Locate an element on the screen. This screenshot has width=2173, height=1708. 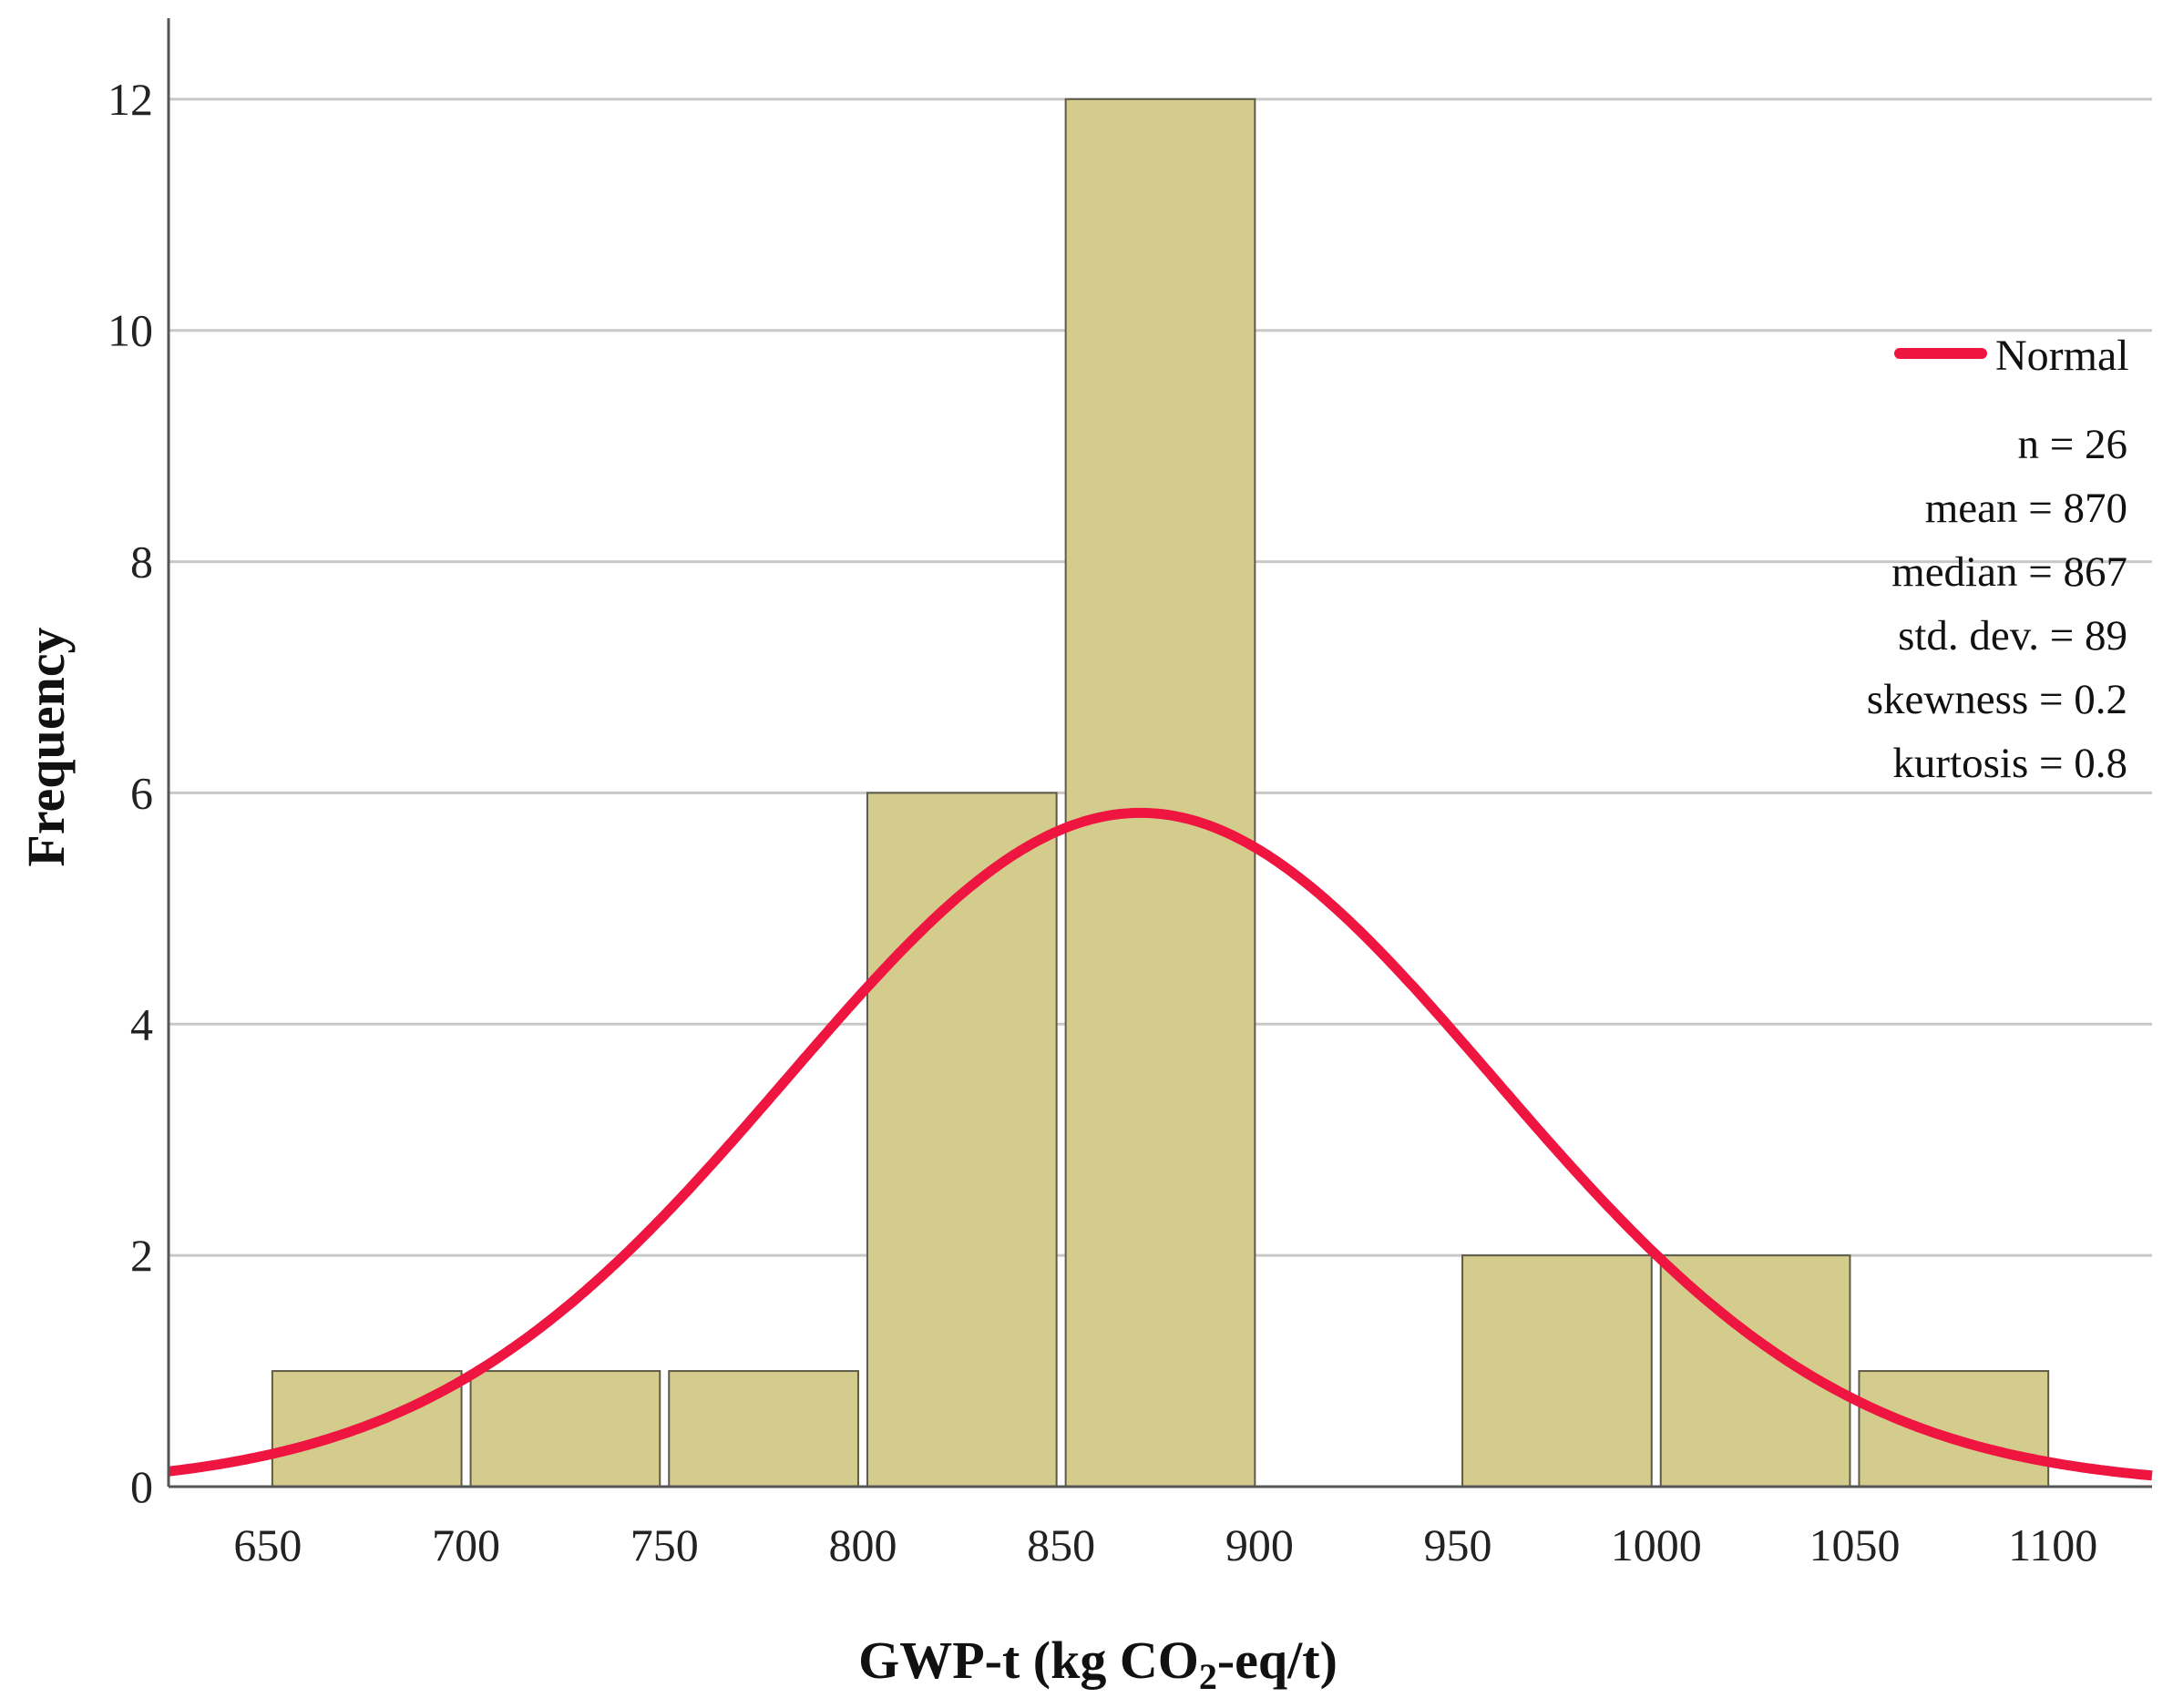
x-tick-labels: 650 700 750 800 850 900 950 1000 1050 1100 is located at coordinates (1165, 1544).